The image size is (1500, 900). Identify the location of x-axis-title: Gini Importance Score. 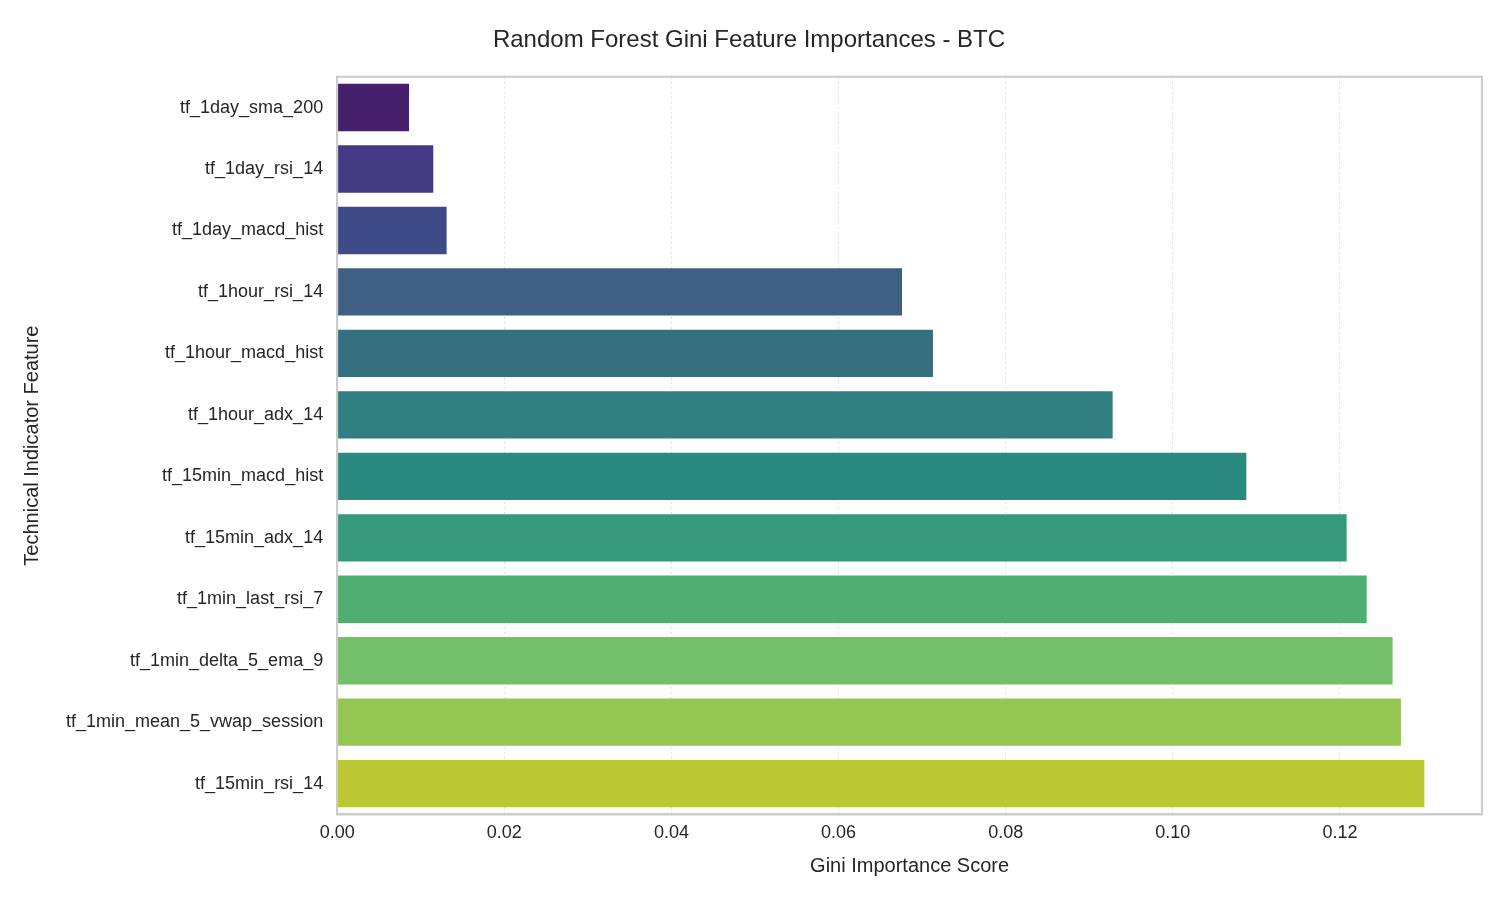
(910, 864).